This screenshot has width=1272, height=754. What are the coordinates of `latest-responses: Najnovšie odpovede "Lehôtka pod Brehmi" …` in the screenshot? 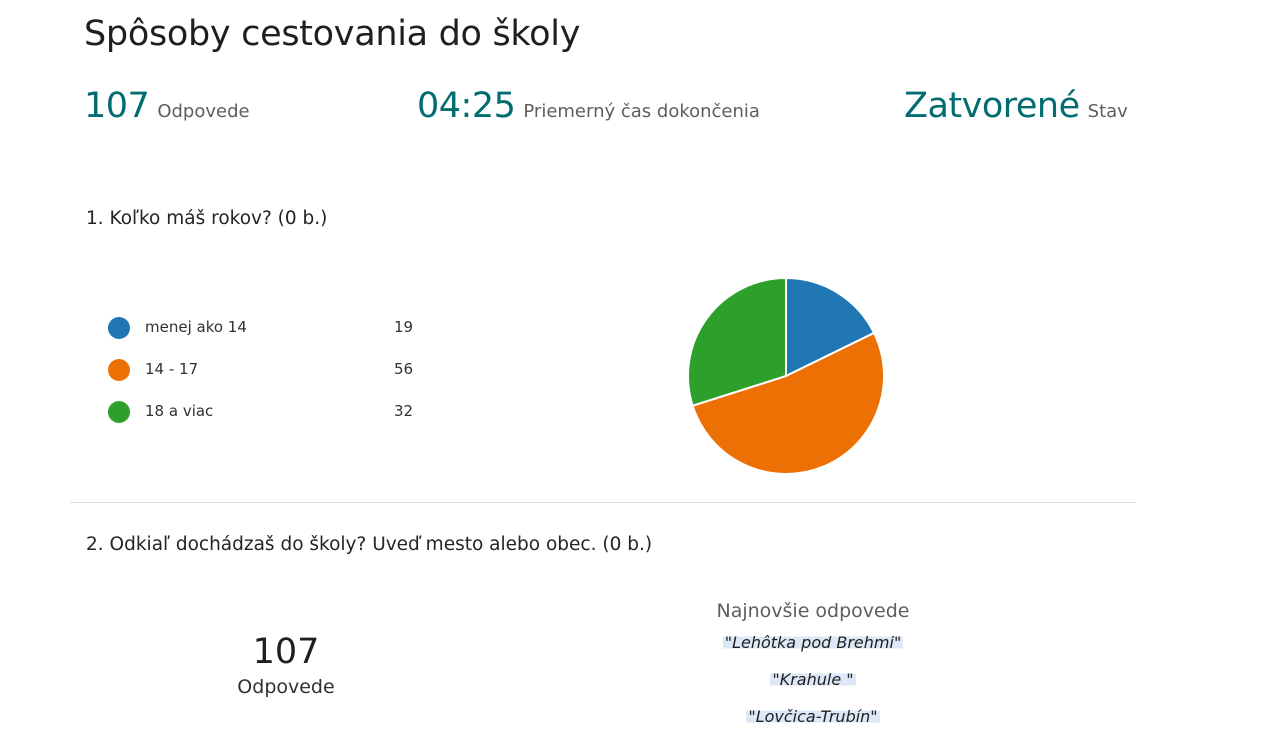 It's located at (813, 666).